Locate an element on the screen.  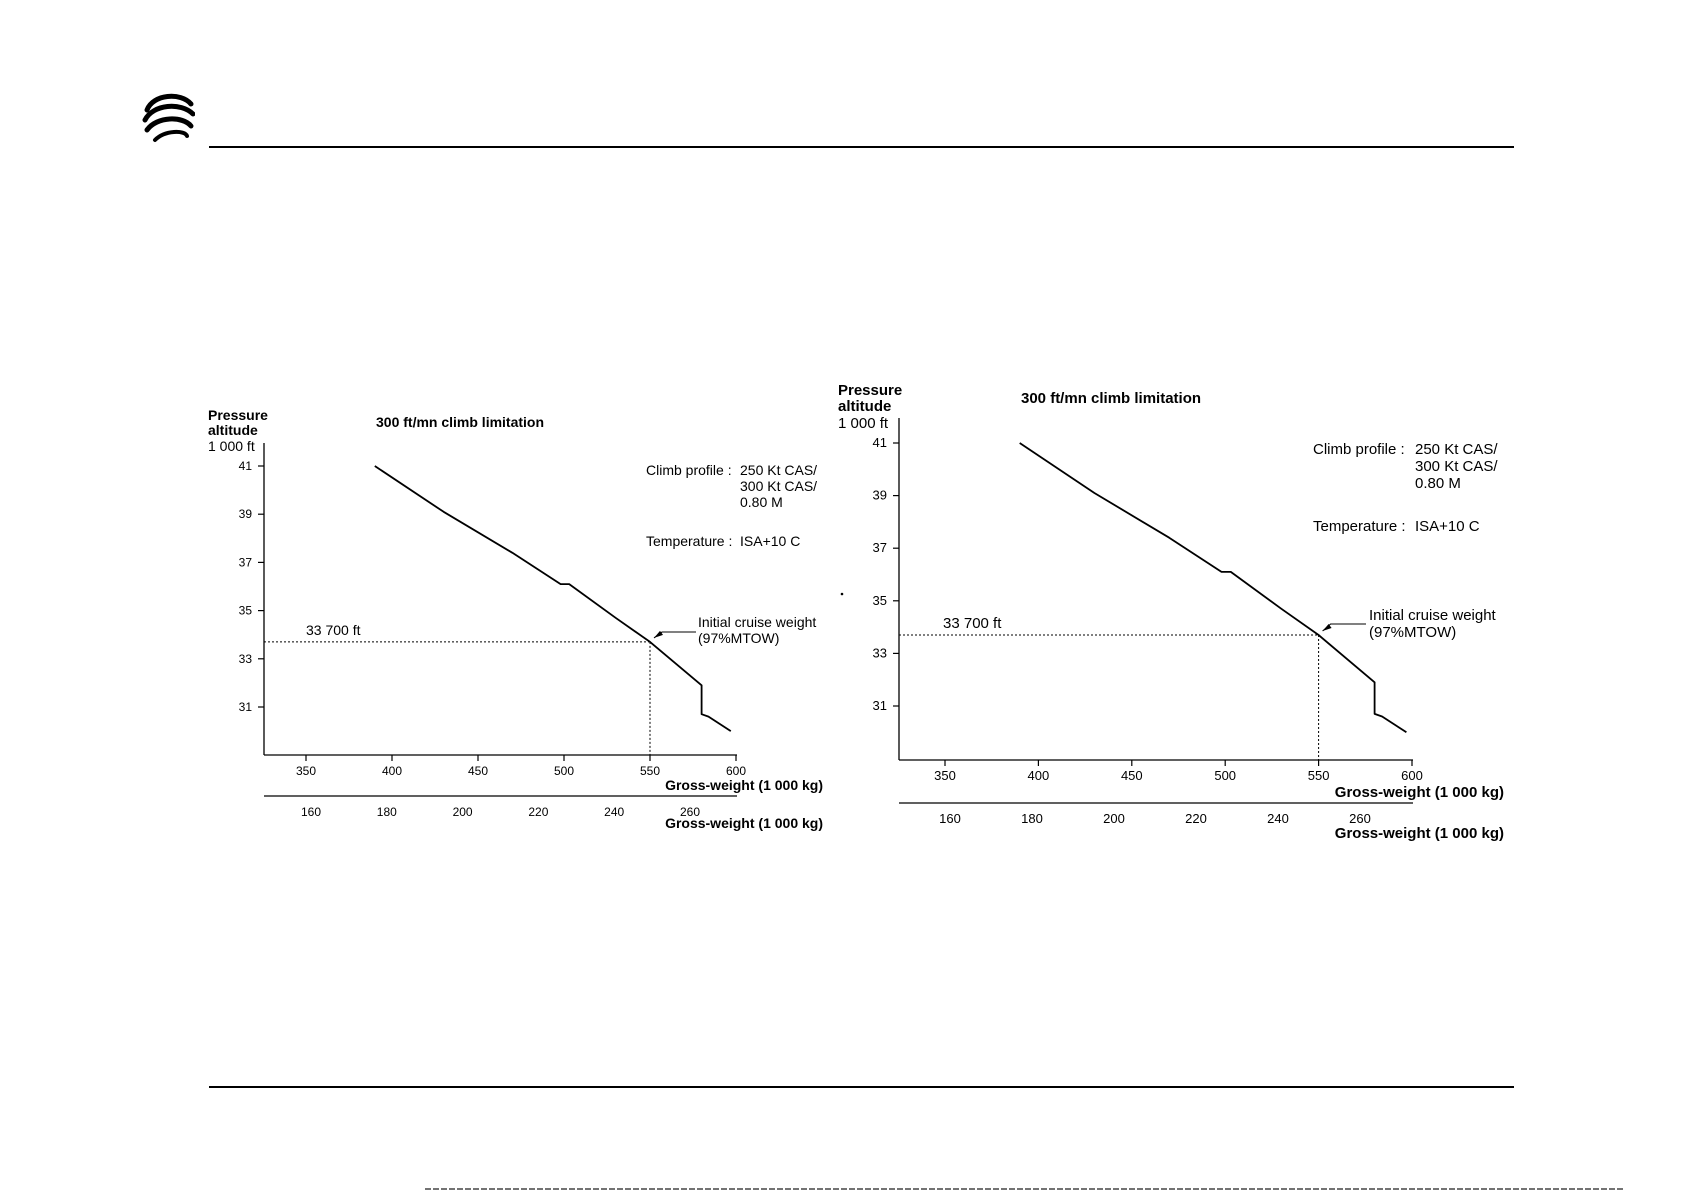
chart-left-x2-tick-label: 200 is located at coordinates (463, 812).